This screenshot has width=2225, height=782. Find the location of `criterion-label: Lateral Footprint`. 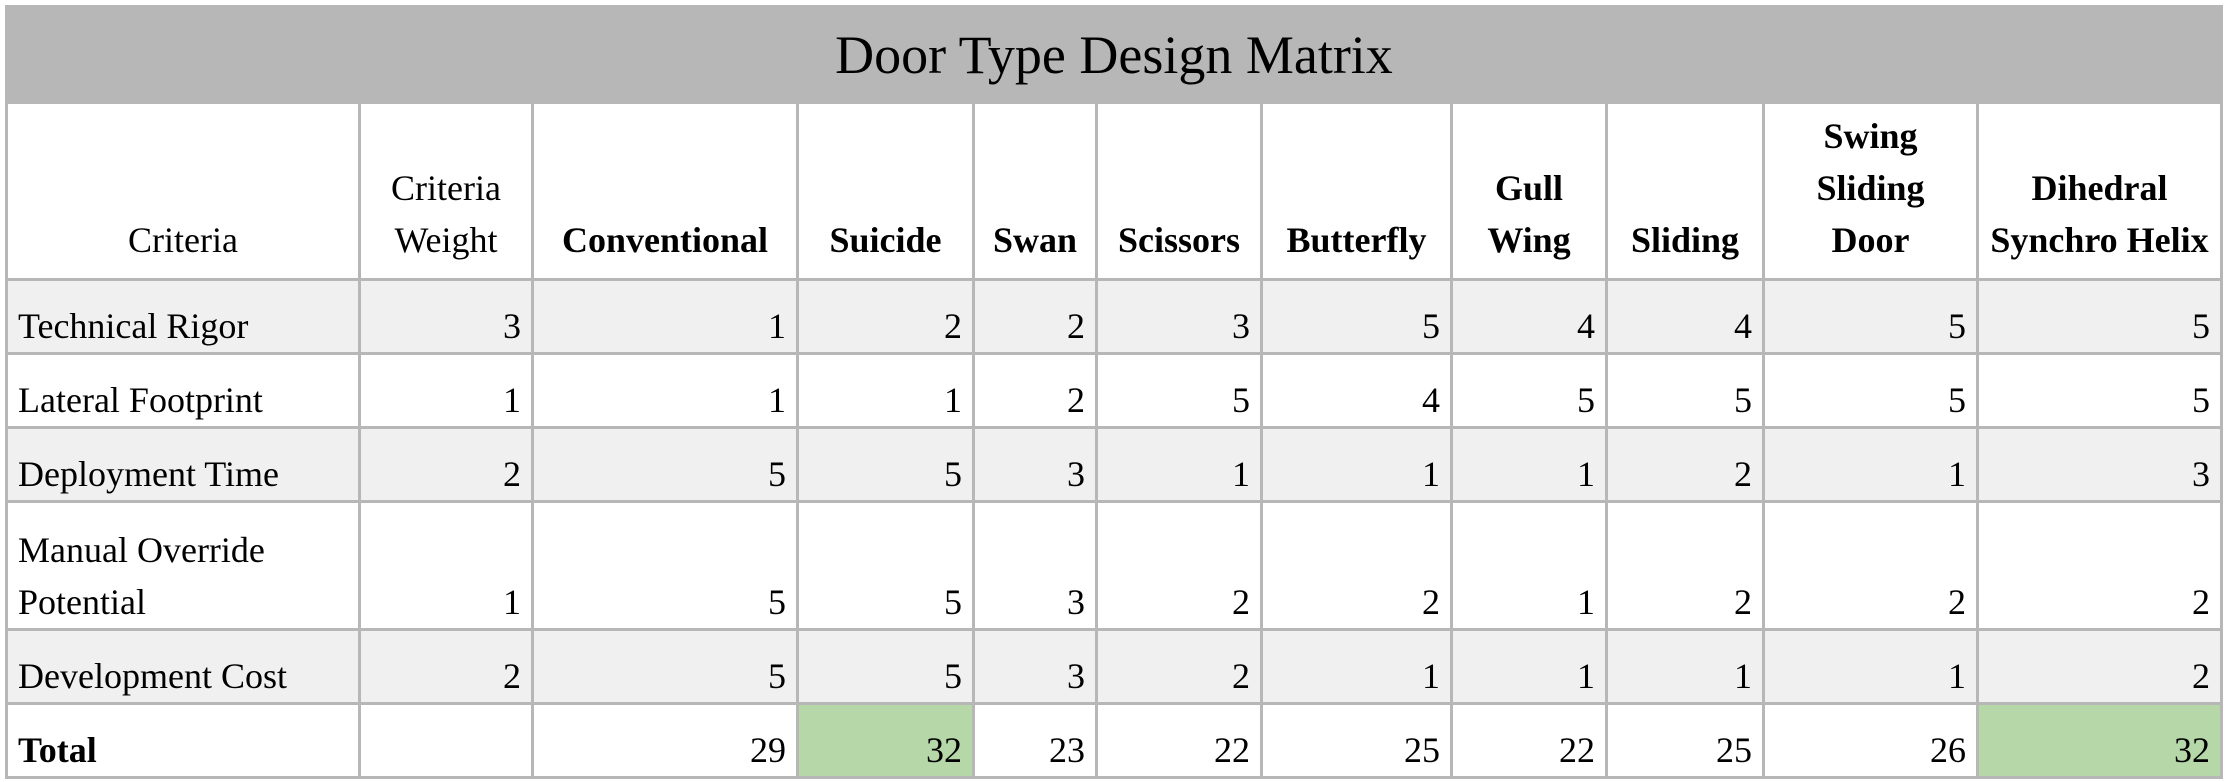

criterion-label: Lateral Footprint is located at coordinates (183, 390).